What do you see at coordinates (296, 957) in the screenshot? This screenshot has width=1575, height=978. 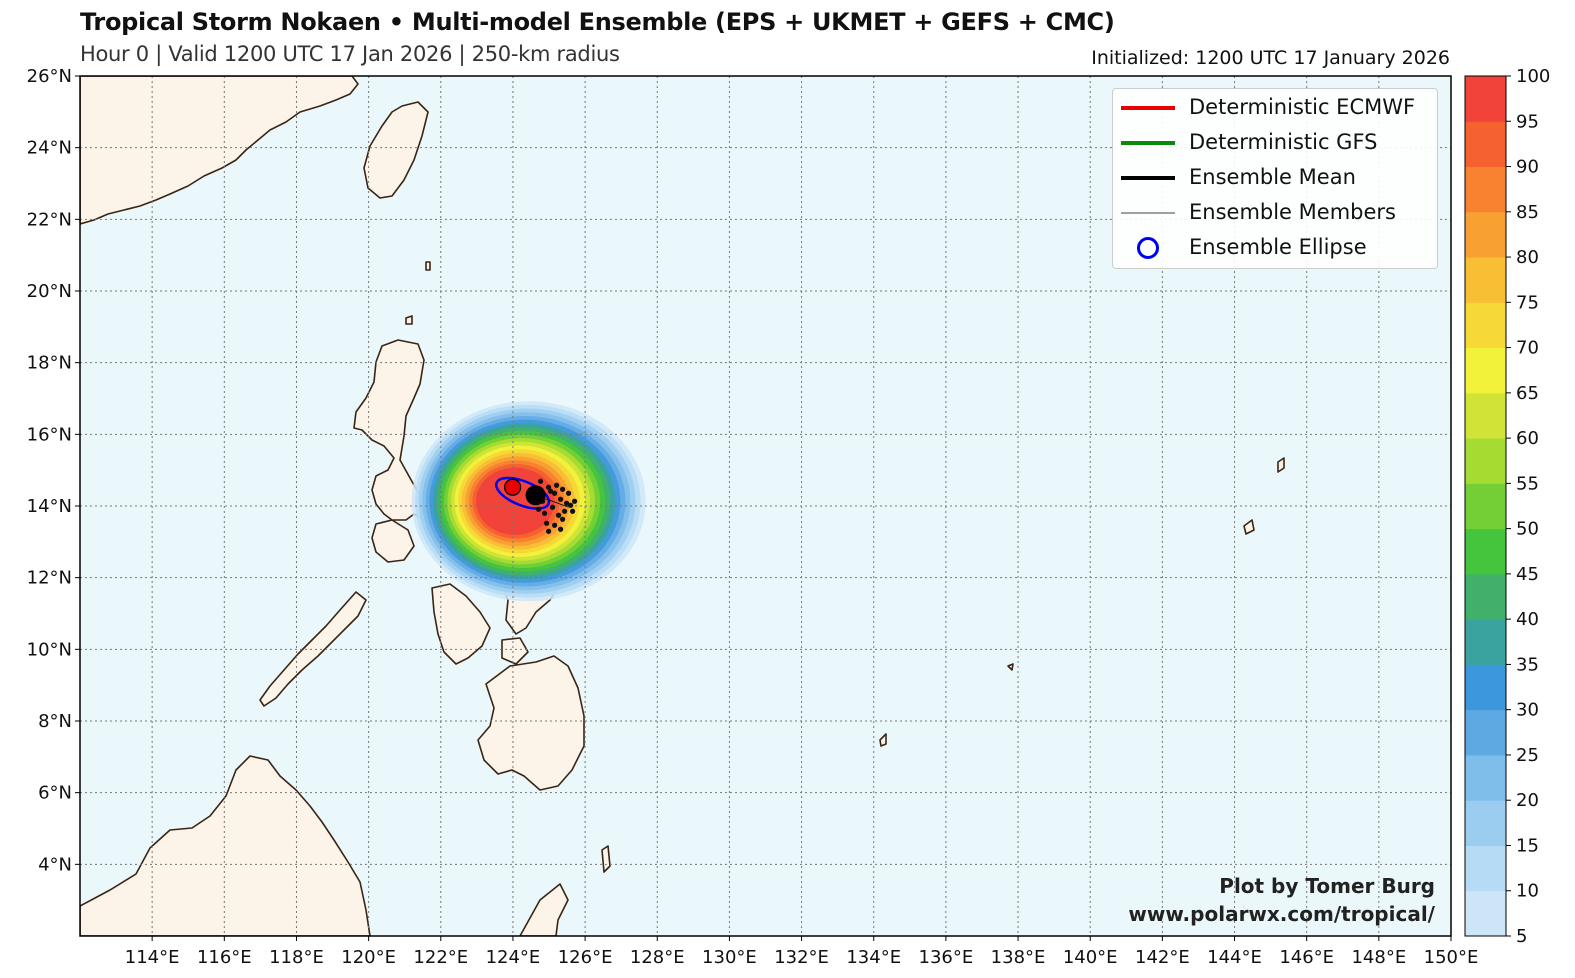 I see `lon-tick-label: 118°E` at bounding box center [296, 957].